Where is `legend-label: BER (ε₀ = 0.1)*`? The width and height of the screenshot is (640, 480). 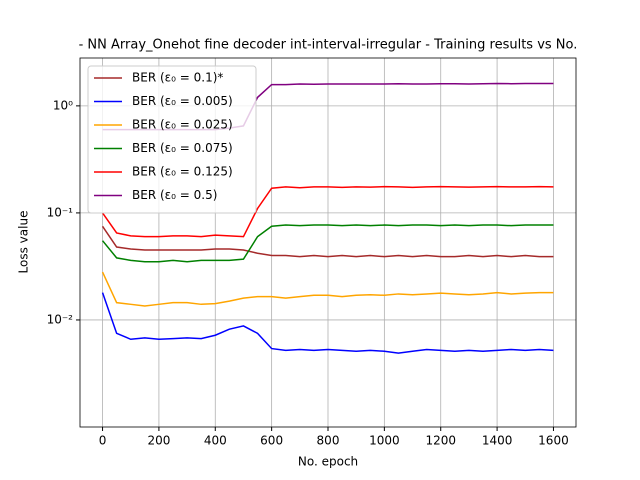 legend-label: BER (ε₀ = 0.1)* is located at coordinates (177, 78).